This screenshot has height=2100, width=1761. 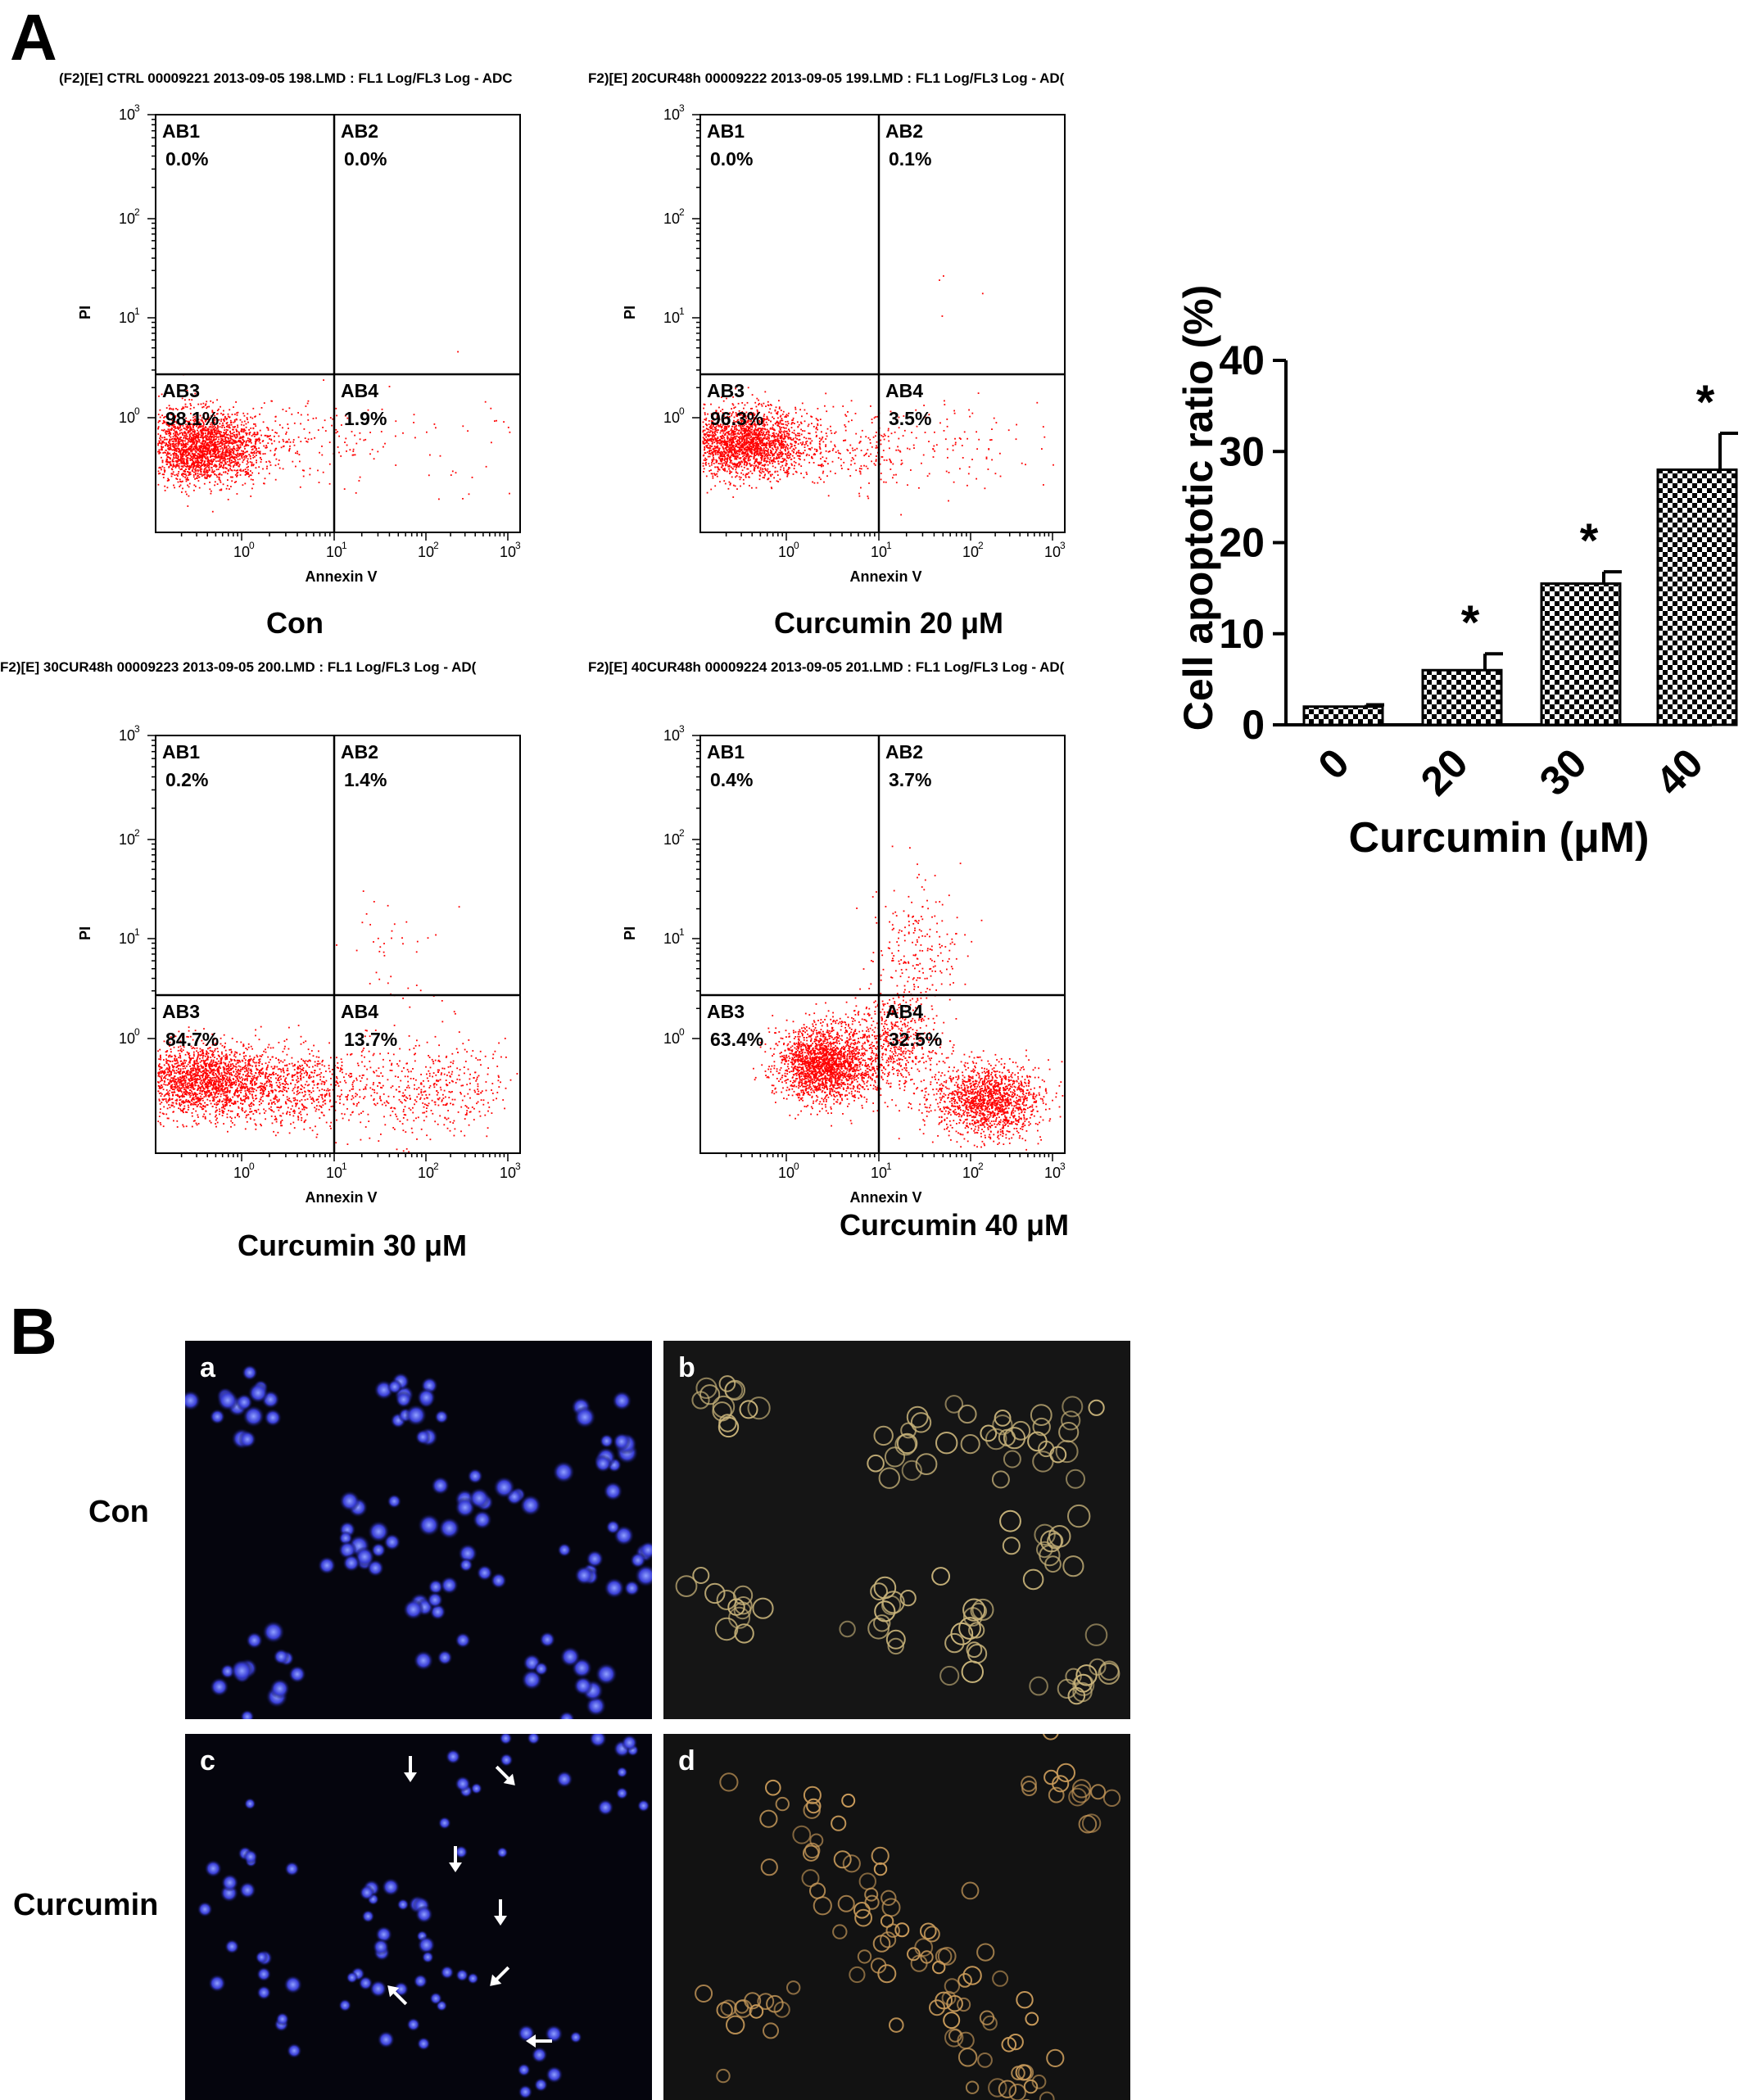 What do you see at coordinates (671, 219) in the screenshot?
I see `flow-ytick-1-1: 10` at bounding box center [671, 219].